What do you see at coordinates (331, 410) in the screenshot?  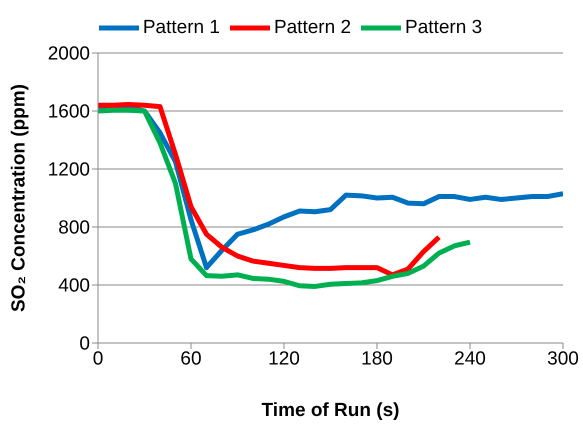 I see `x-axis-title: Time of Run (s)` at bounding box center [331, 410].